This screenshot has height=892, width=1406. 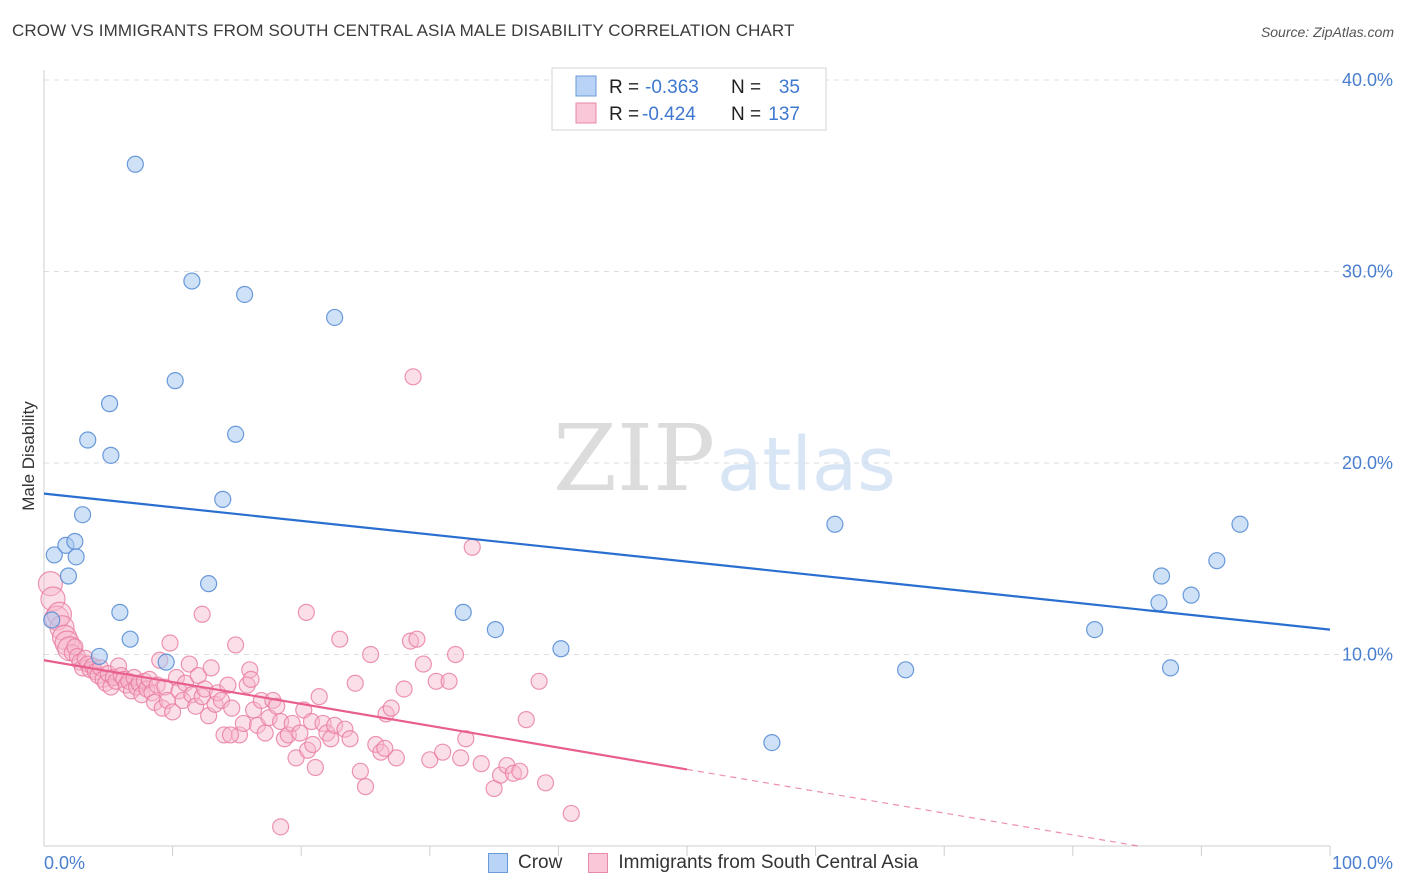 I want to click on legend-swatch-immigrants, so click(x=586, y=113).